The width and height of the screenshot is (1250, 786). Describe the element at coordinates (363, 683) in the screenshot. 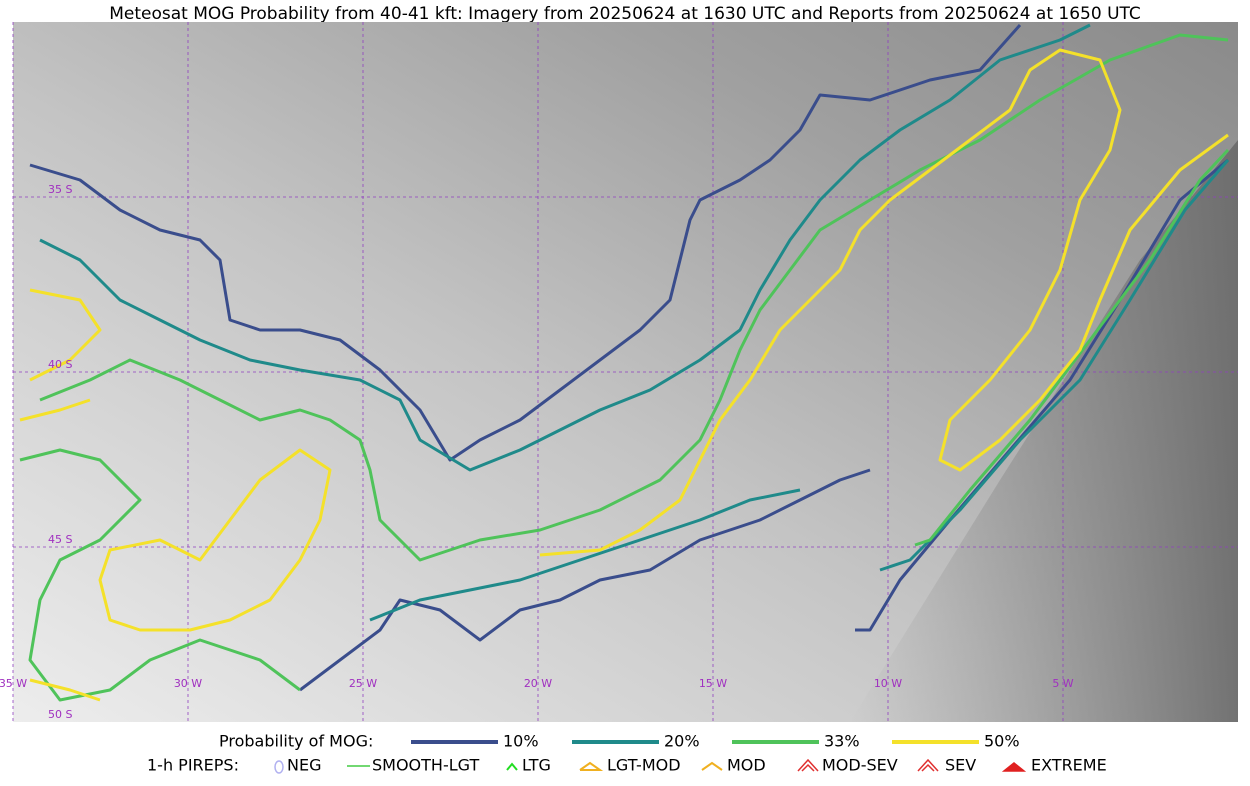

I see `lon-label: 25 W` at that location.